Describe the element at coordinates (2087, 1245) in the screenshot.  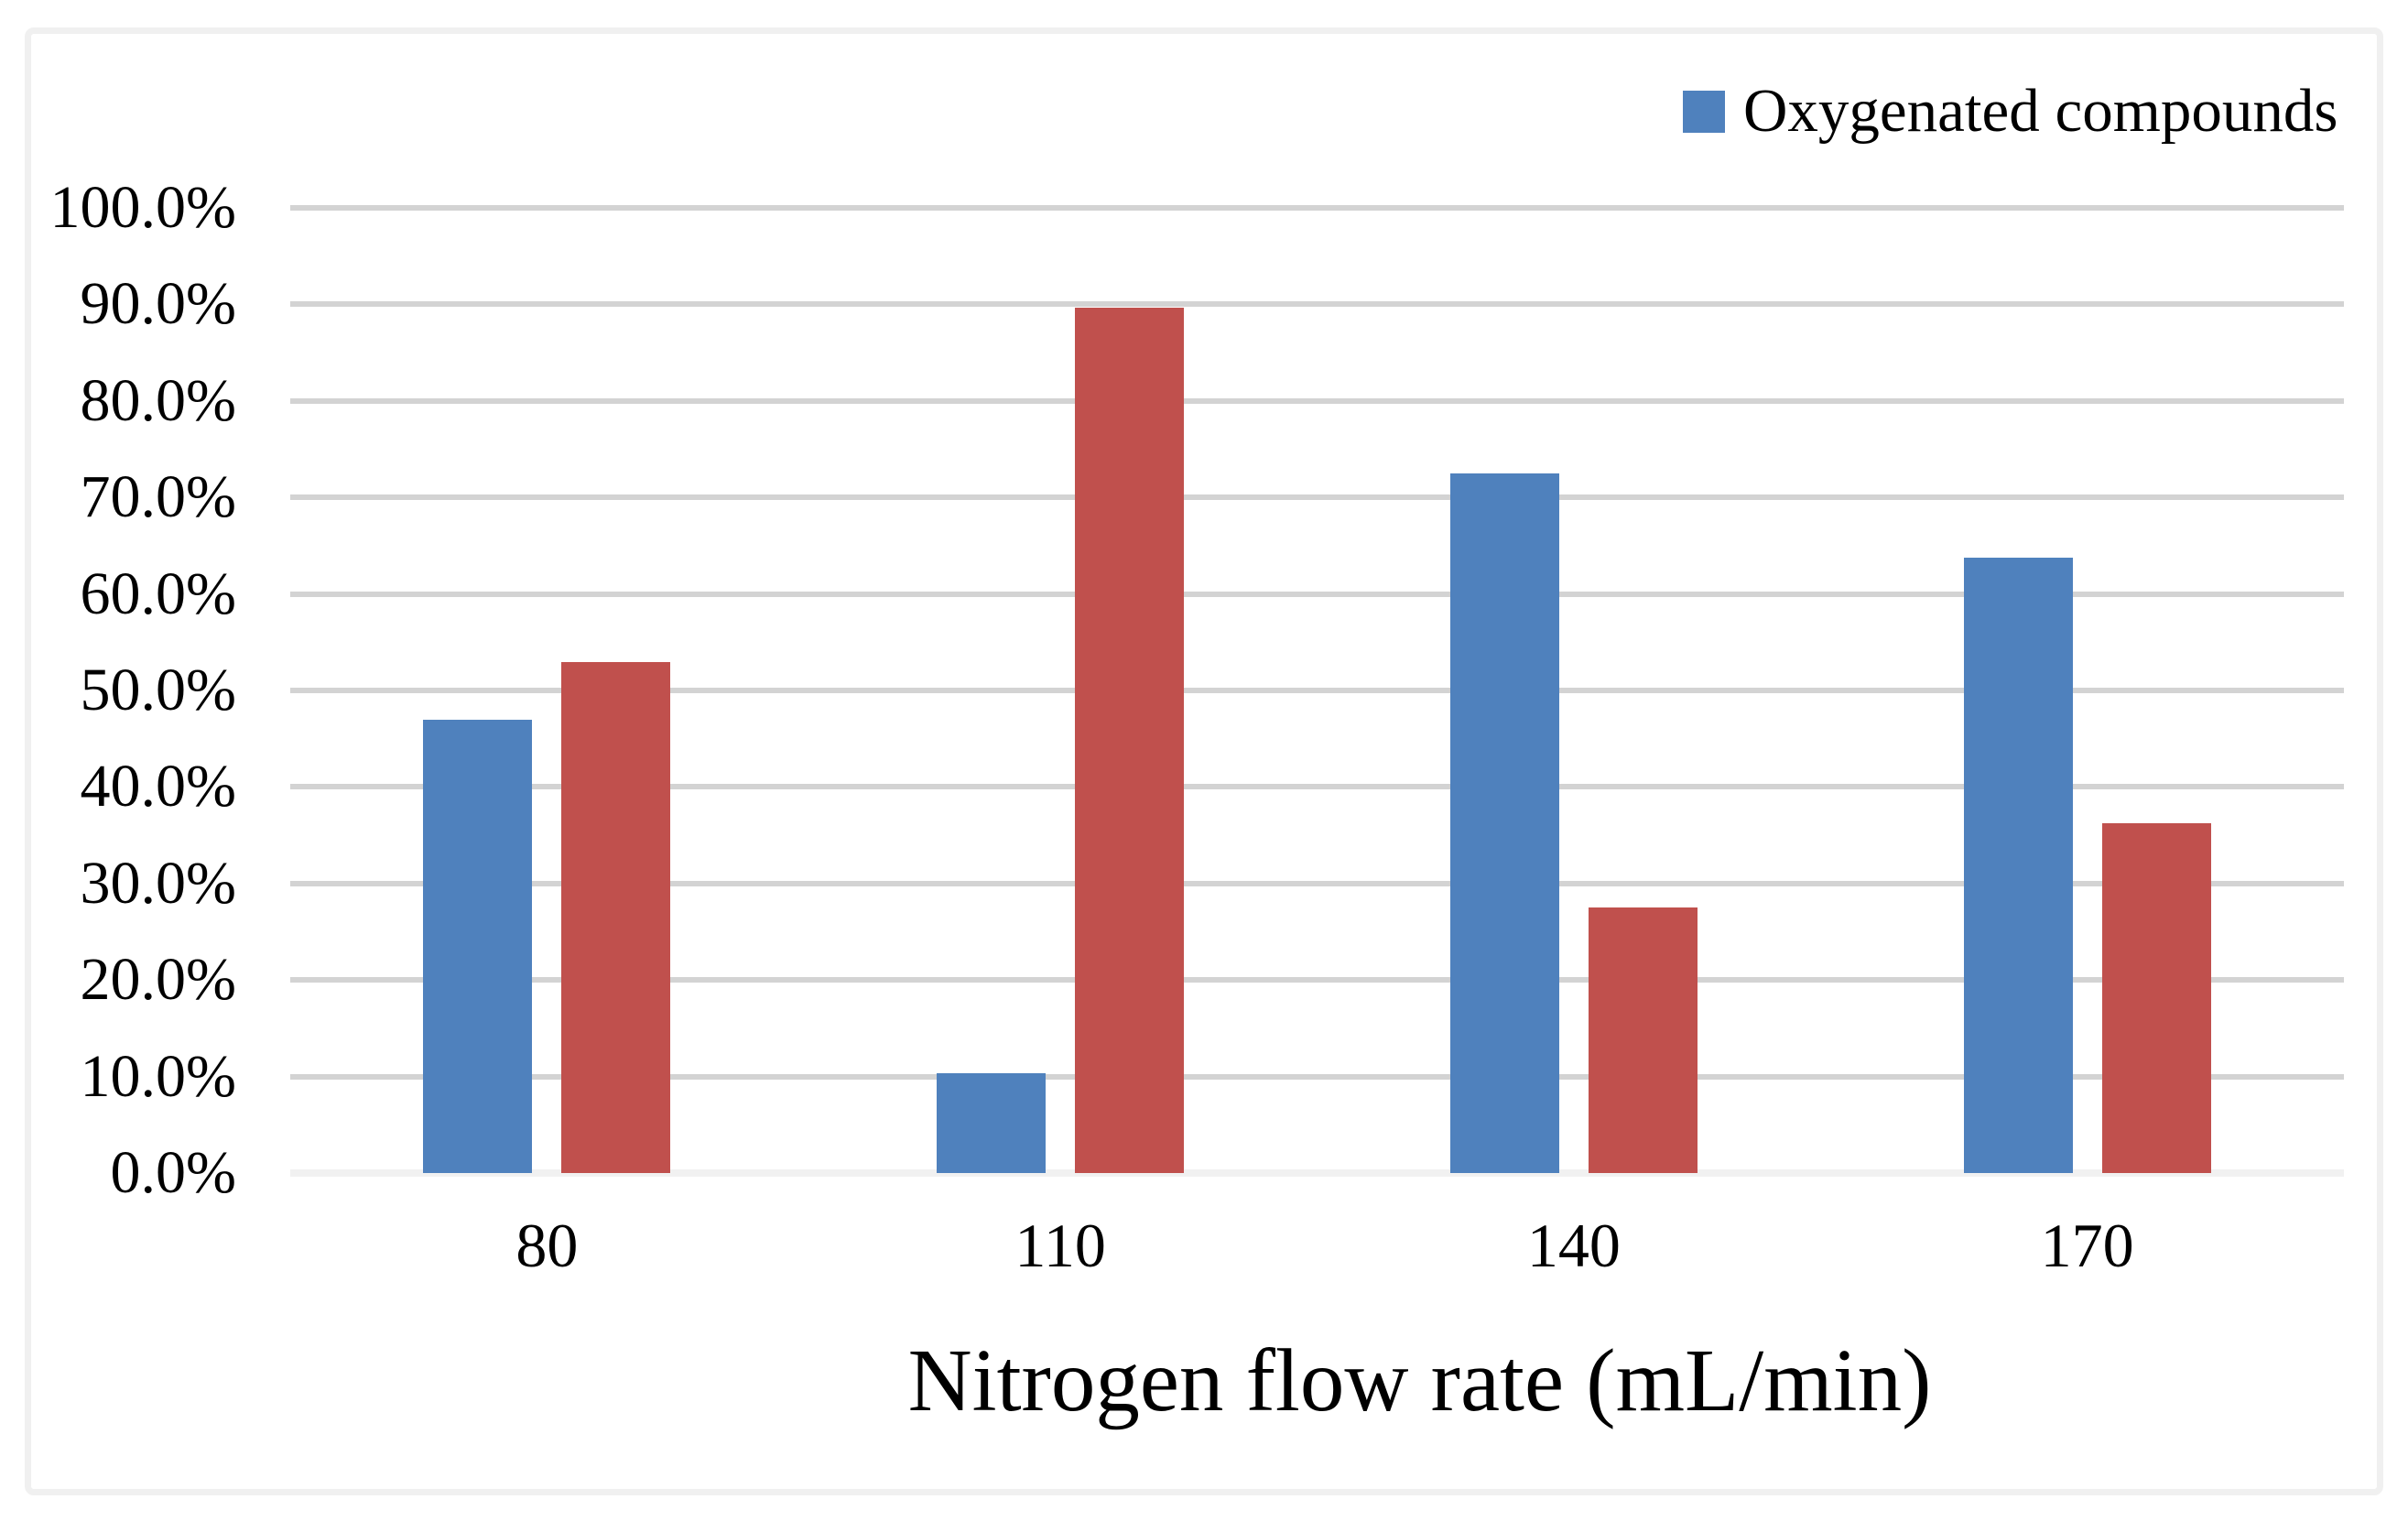
I see `x-axis-tick-label: 170` at that location.